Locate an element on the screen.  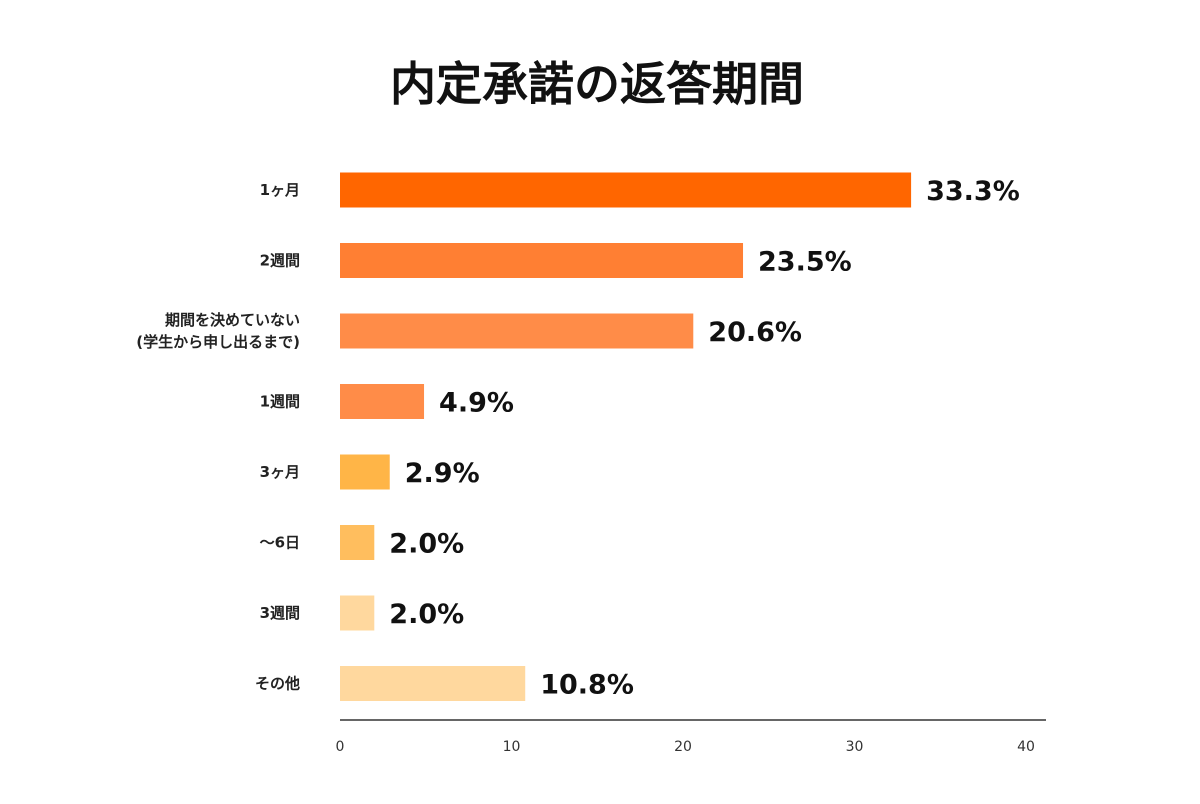
category-label: 3週間 is located at coordinates (280, 613).